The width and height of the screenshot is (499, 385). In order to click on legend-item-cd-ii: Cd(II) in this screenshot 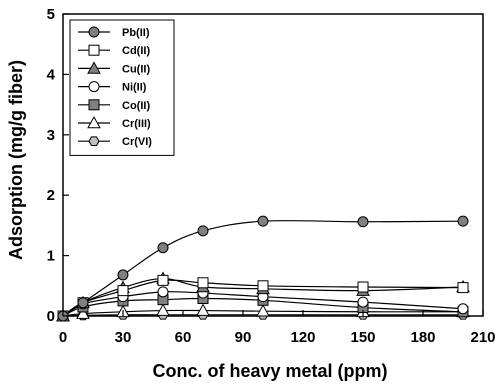, I will do `click(114, 50)`.